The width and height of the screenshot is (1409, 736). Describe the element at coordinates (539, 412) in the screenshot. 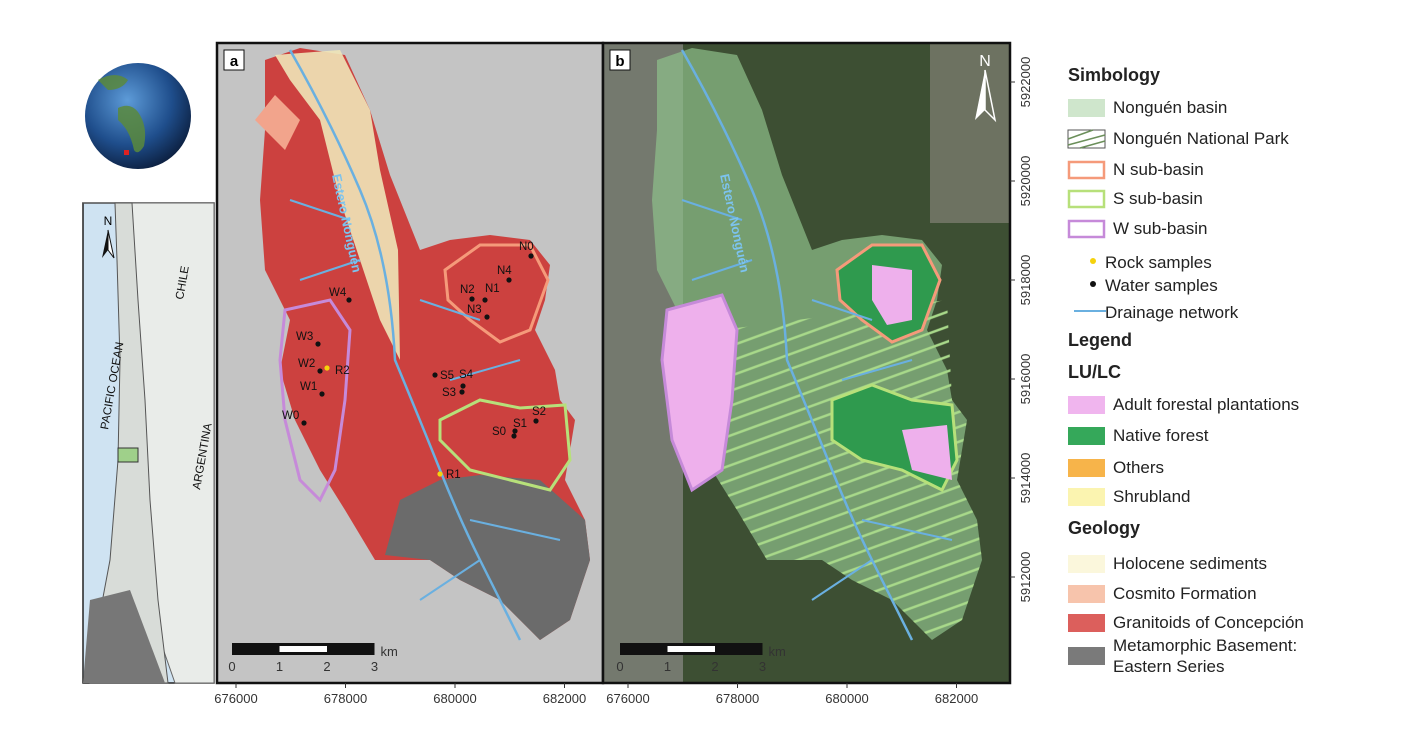

I see `sample-label: S2` at that location.